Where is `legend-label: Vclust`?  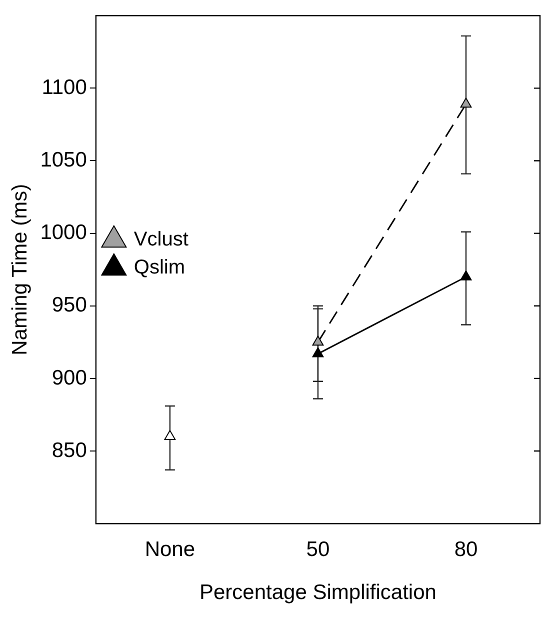 legend-label: Vclust is located at coordinates (161, 239).